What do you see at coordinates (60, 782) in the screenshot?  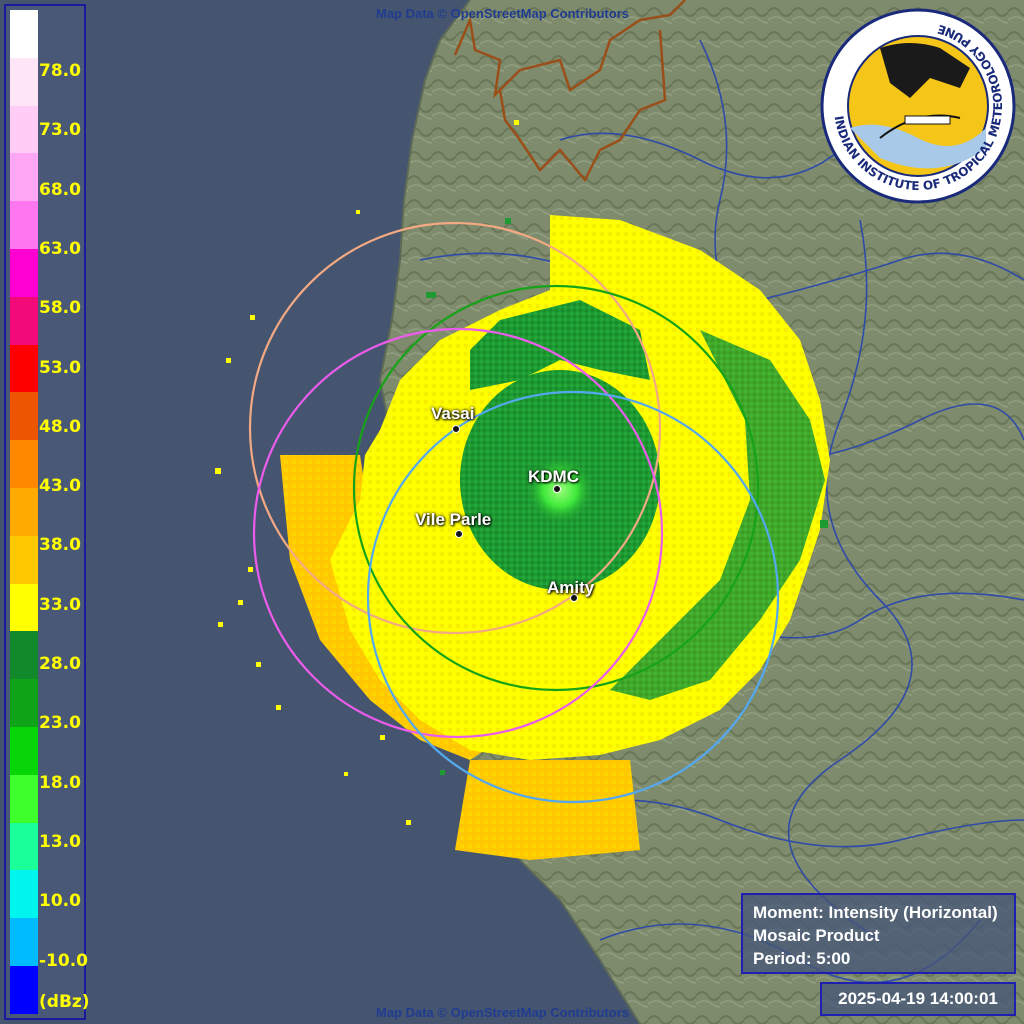 I see `legend-label: 18.0` at bounding box center [60, 782].